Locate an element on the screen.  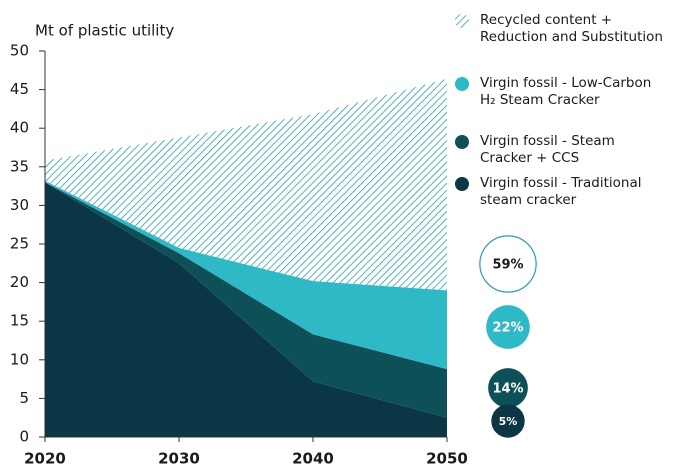
x-tick-label: 2020 is located at coordinates (45, 458).